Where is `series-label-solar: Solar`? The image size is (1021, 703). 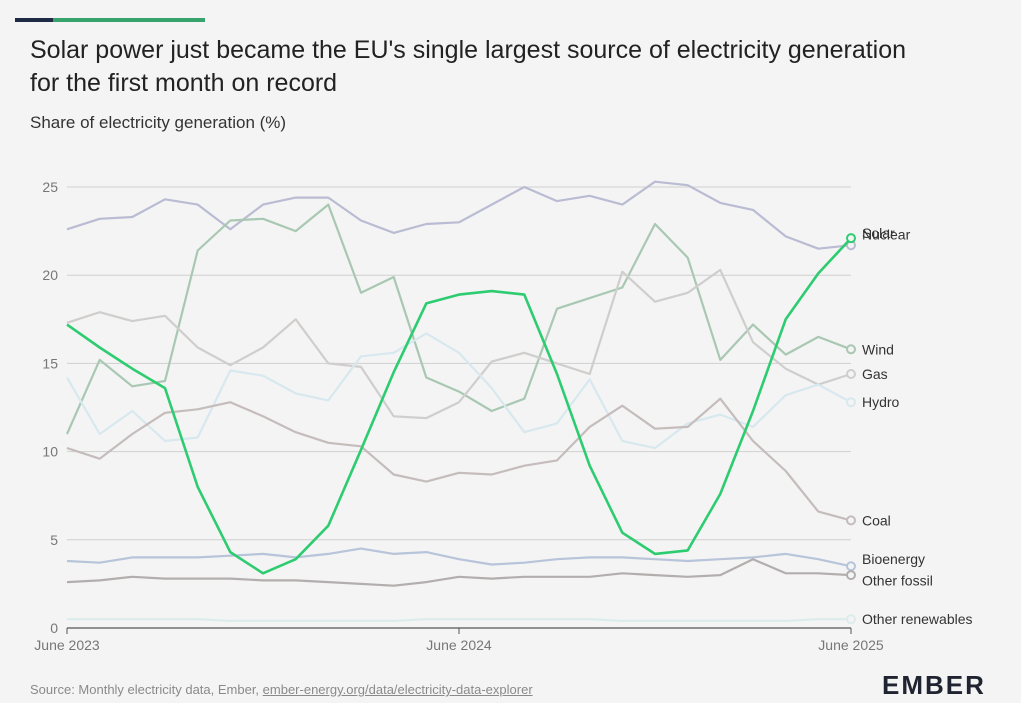
series-label-solar: Solar is located at coordinates (878, 233).